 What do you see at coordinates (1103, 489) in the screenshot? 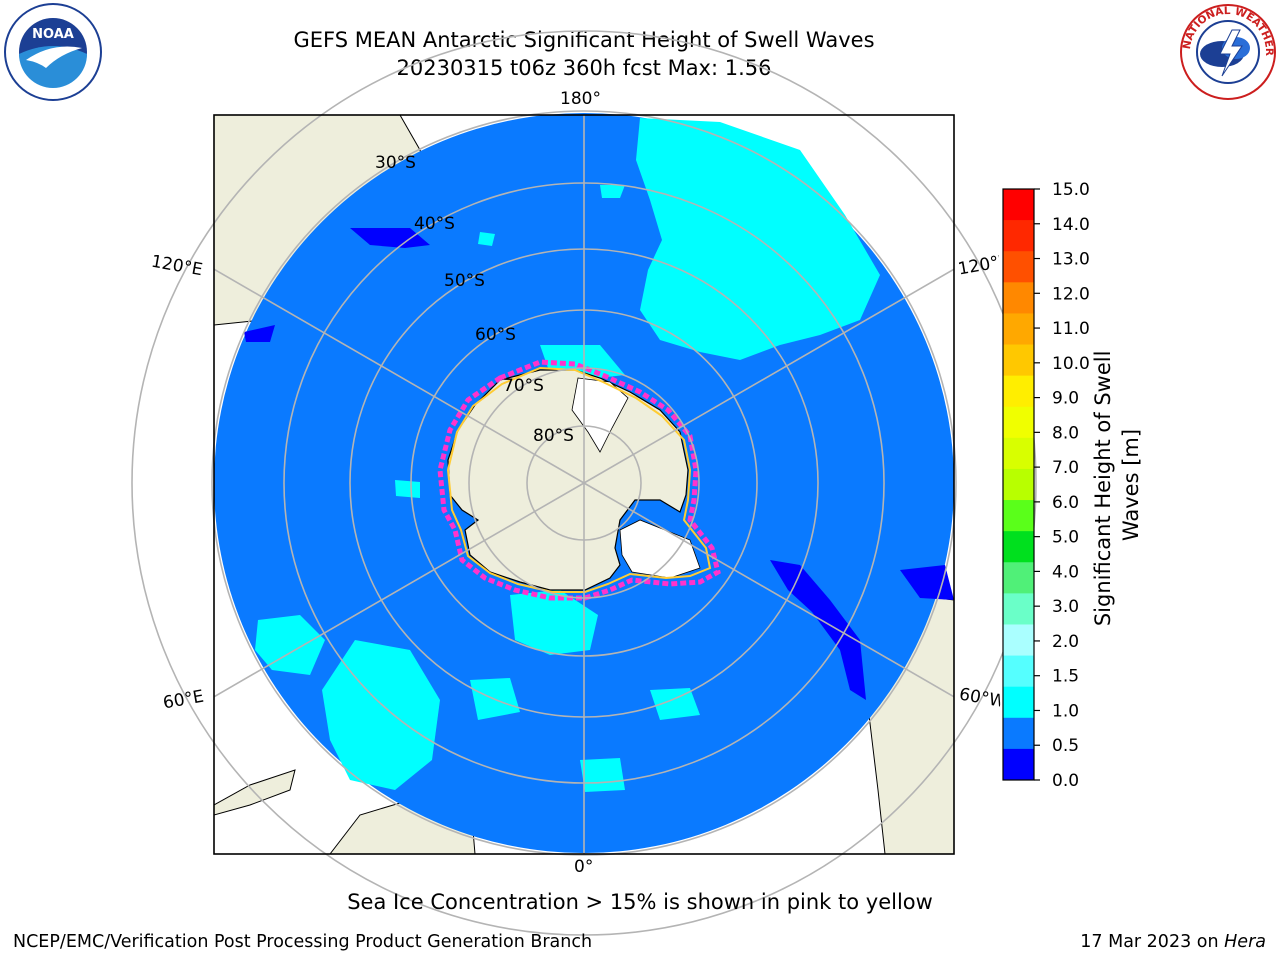
I see `colorbar-label-line1: Significant Height of Swell` at bounding box center [1103, 489].